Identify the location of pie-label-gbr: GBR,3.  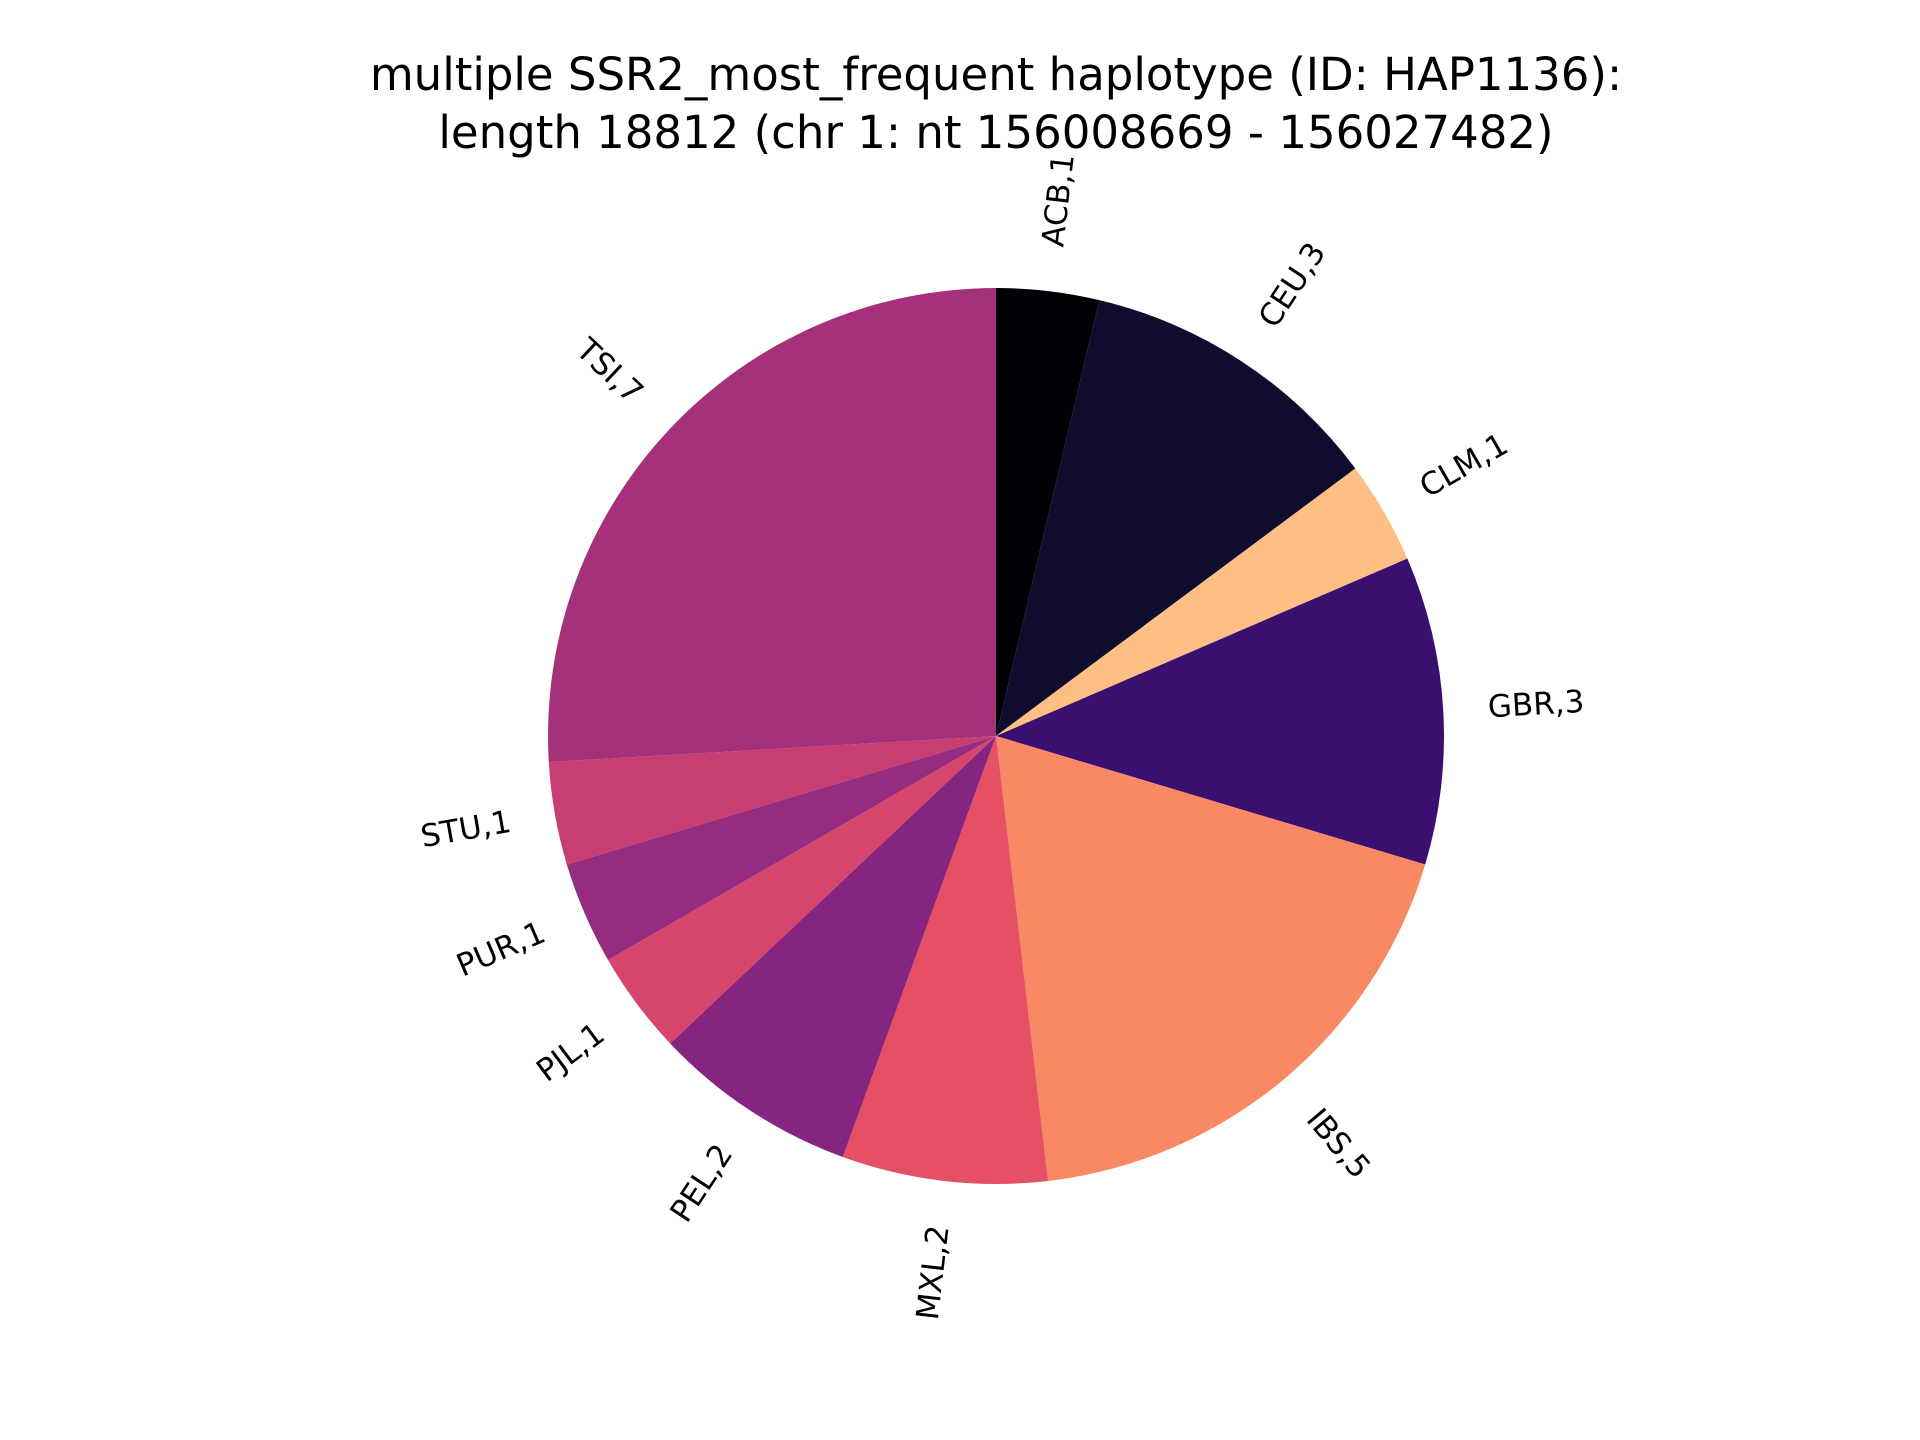
(1536, 705).